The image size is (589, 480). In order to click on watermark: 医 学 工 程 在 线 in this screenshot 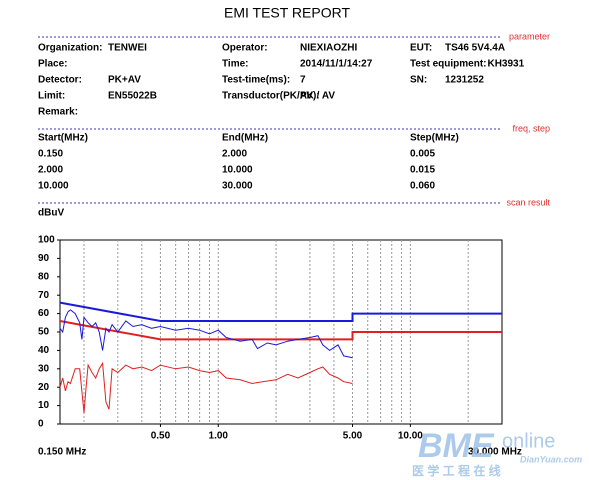, I will do `click(456, 470)`.